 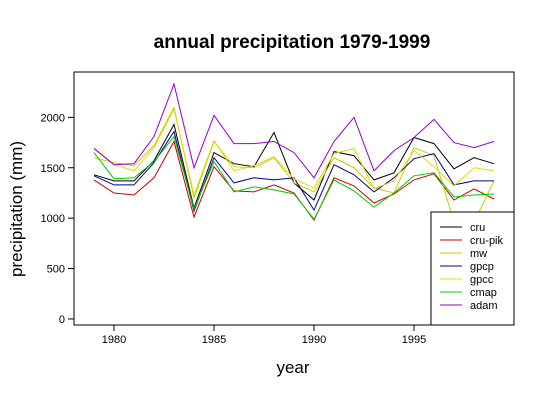 What do you see at coordinates (56, 270) in the screenshot?
I see `y-tick-label: 500` at bounding box center [56, 270].